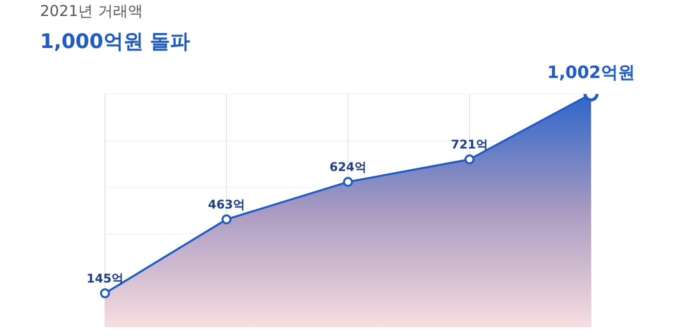  Describe the element at coordinates (591, 72) in the screenshot. I see `data-label: 1,002억원` at that location.